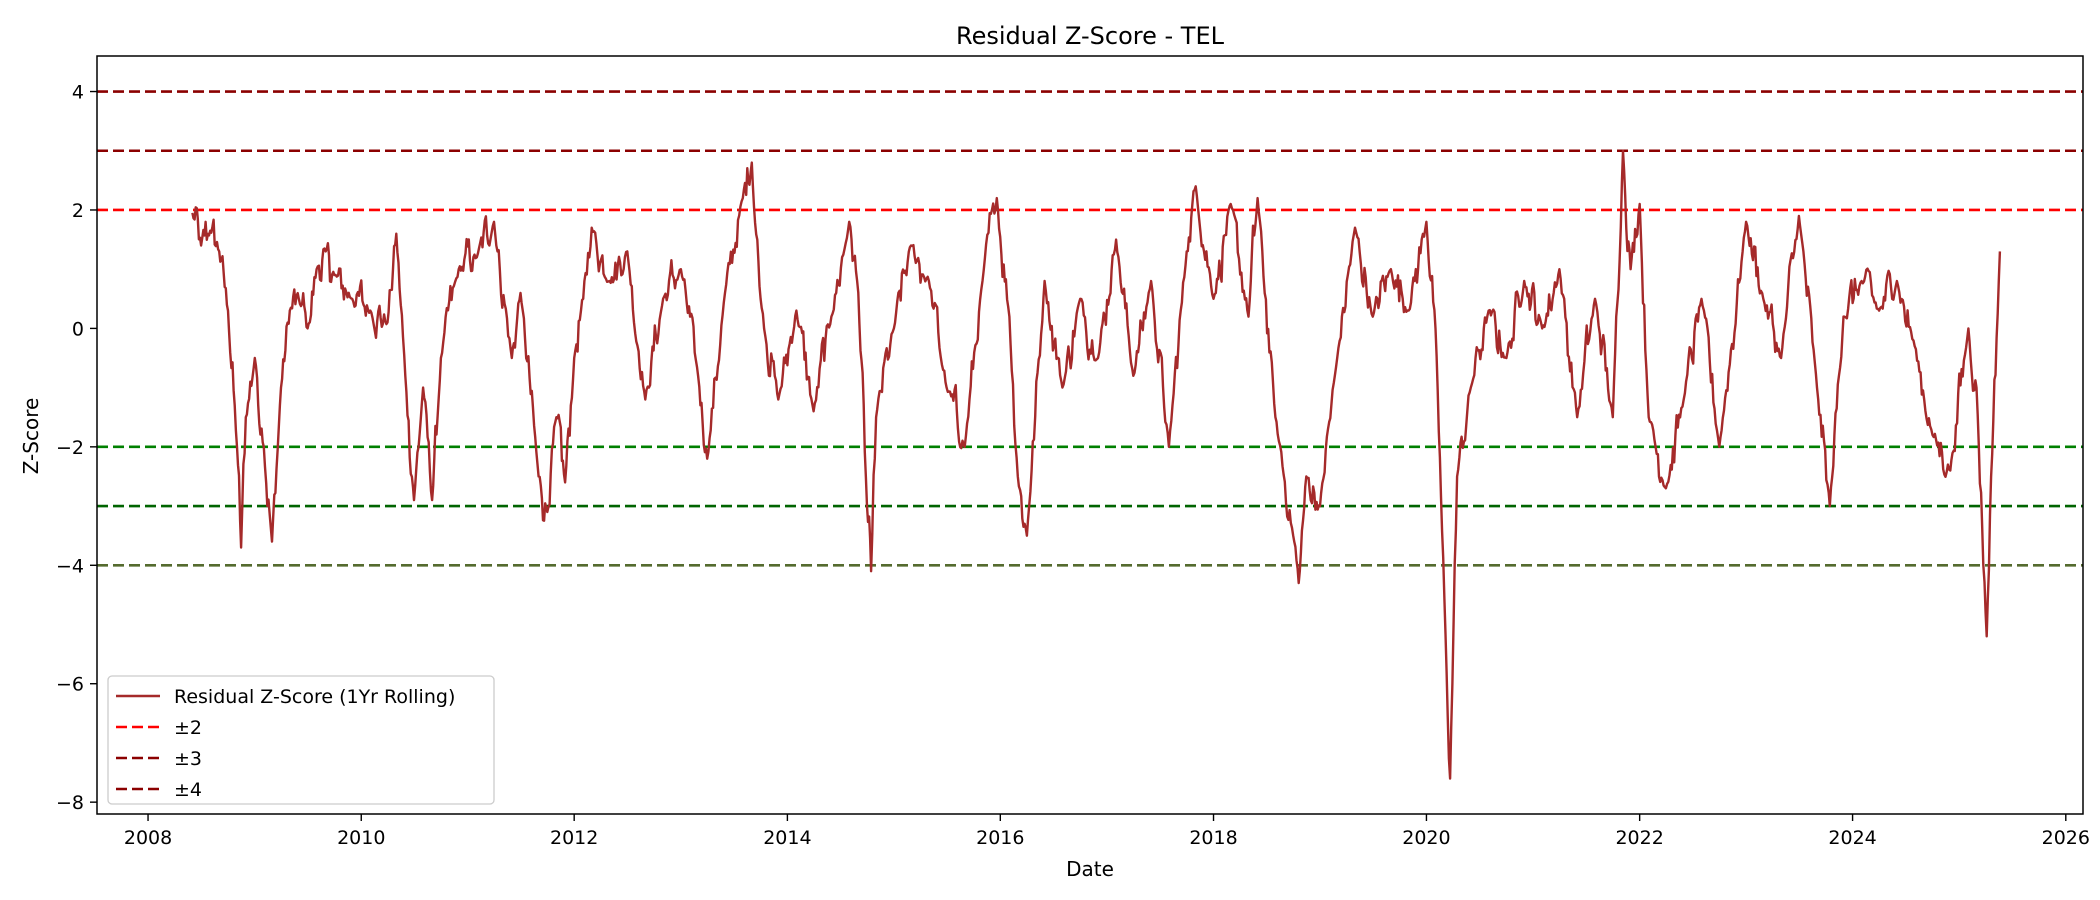 The width and height of the screenshot is (2100, 900). I want to click on x-tick-label: 2014, so click(787, 838).